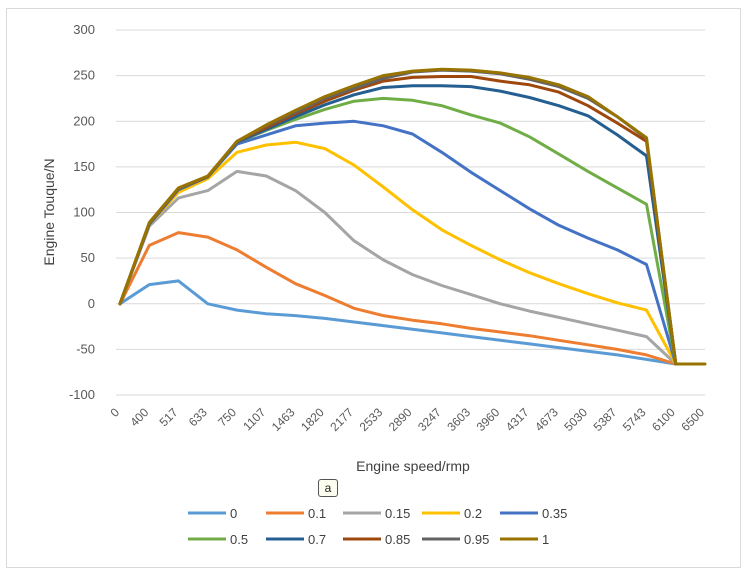  What do you see at coordinates (169, 417) in the screenshot?
I see `x-tick-label: 517` at bounding box center [169, 417].